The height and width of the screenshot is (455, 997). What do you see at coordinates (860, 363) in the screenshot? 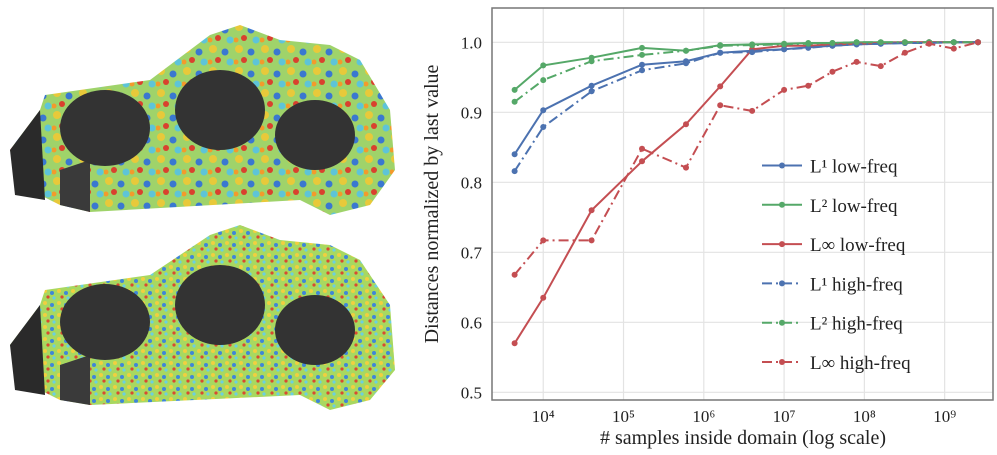
I see `legend-label: L∞ high-freq` at bounding box center [860, 363].